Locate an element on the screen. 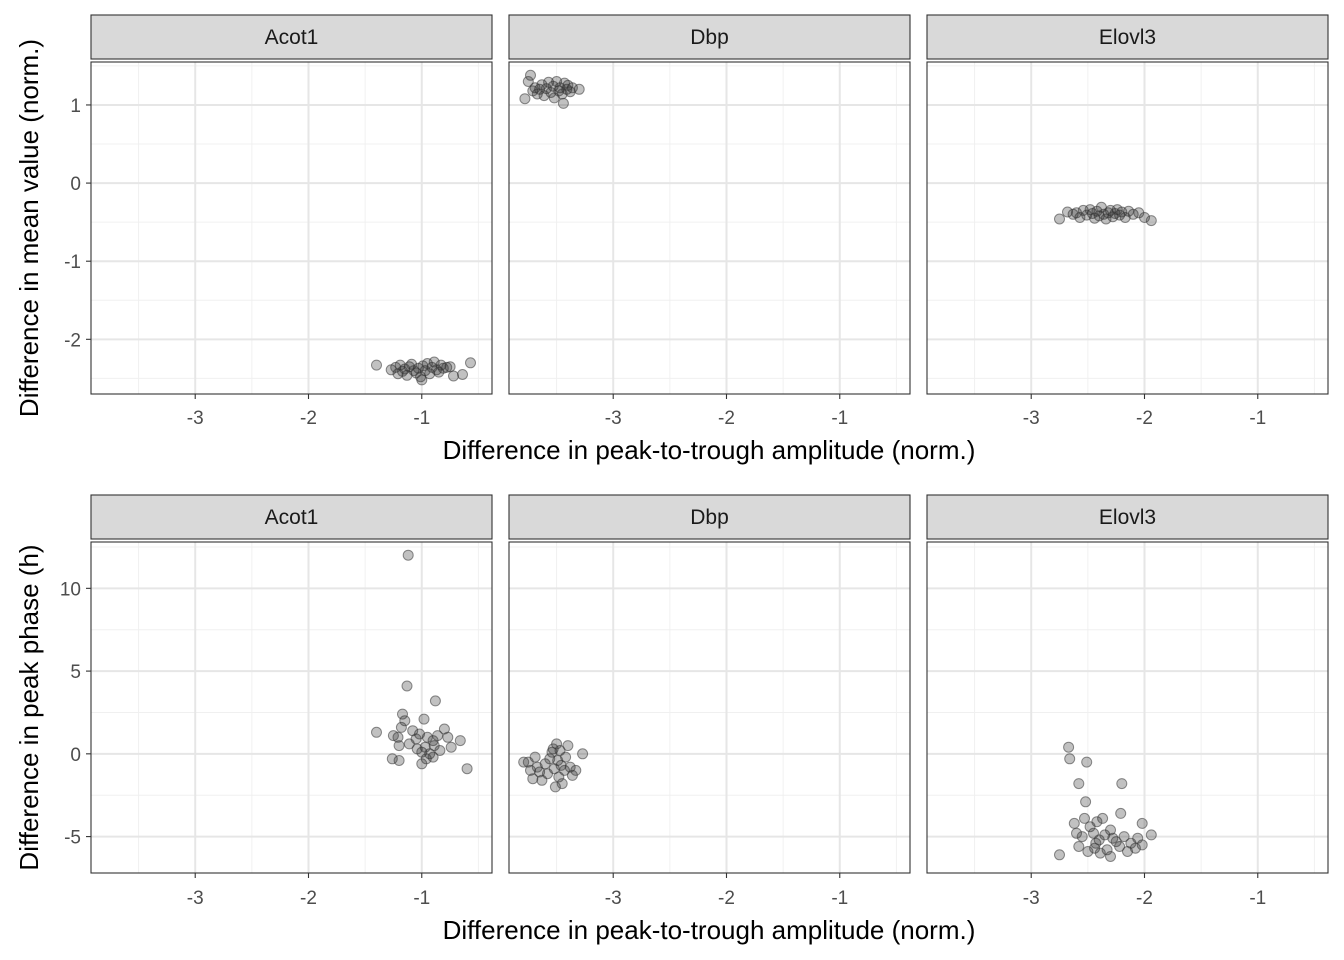 The width and height of the screenshot is (1344, 960). y-tick-label: -5 is located at coordinates (72, 838).